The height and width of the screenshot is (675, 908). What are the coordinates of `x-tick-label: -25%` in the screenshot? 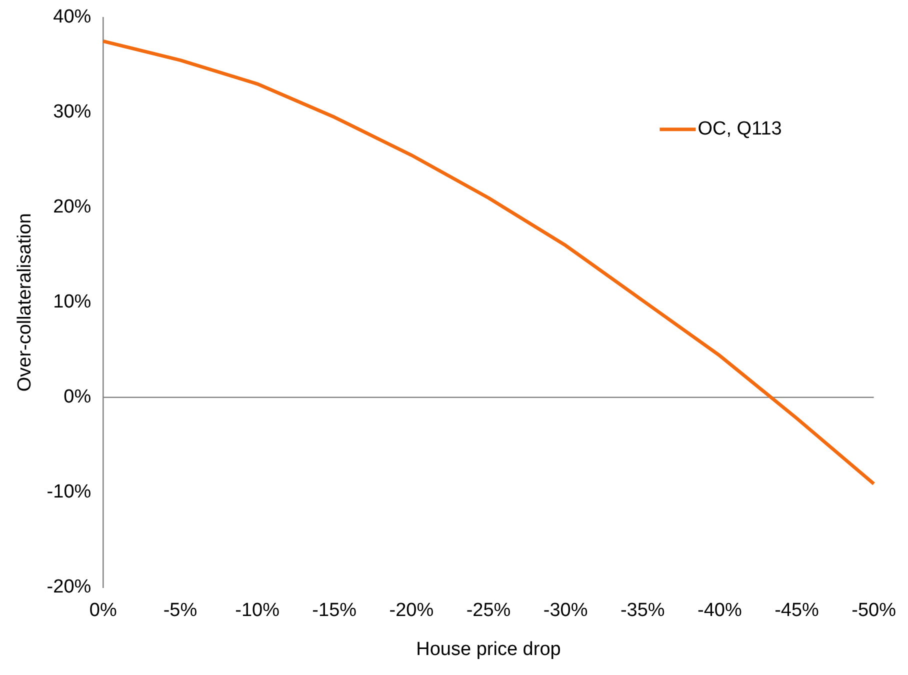 It's located at (488, 611).